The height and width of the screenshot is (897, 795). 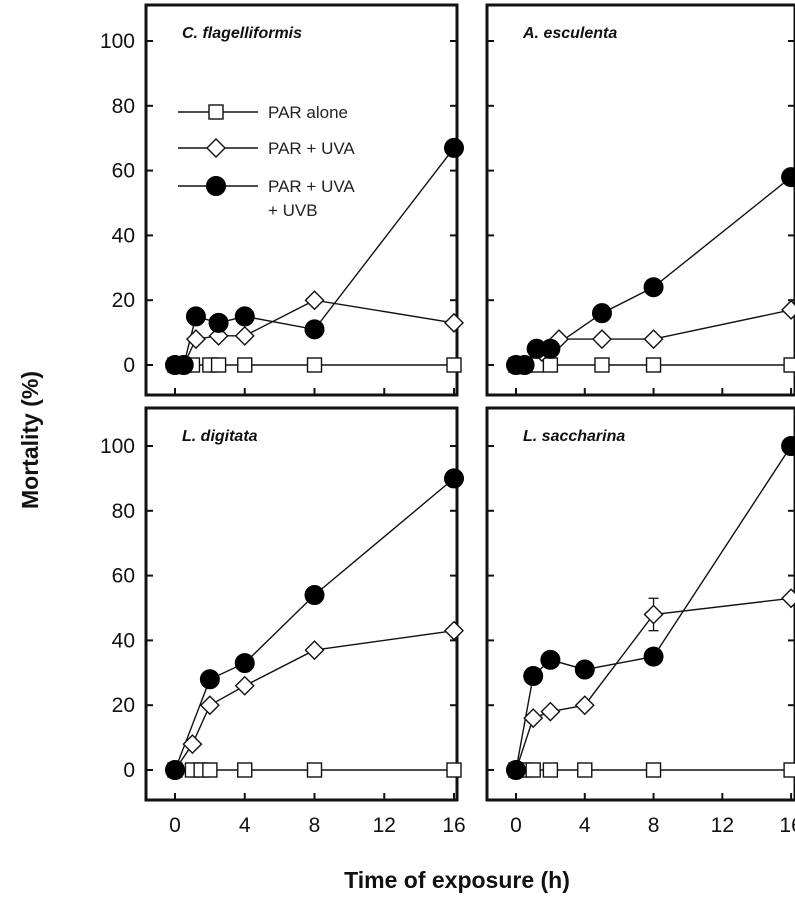 What do you see at coordinates (220, 436) in the screenshot?
I see `panel-title: L. digitata` at bounding box center [220, 436].